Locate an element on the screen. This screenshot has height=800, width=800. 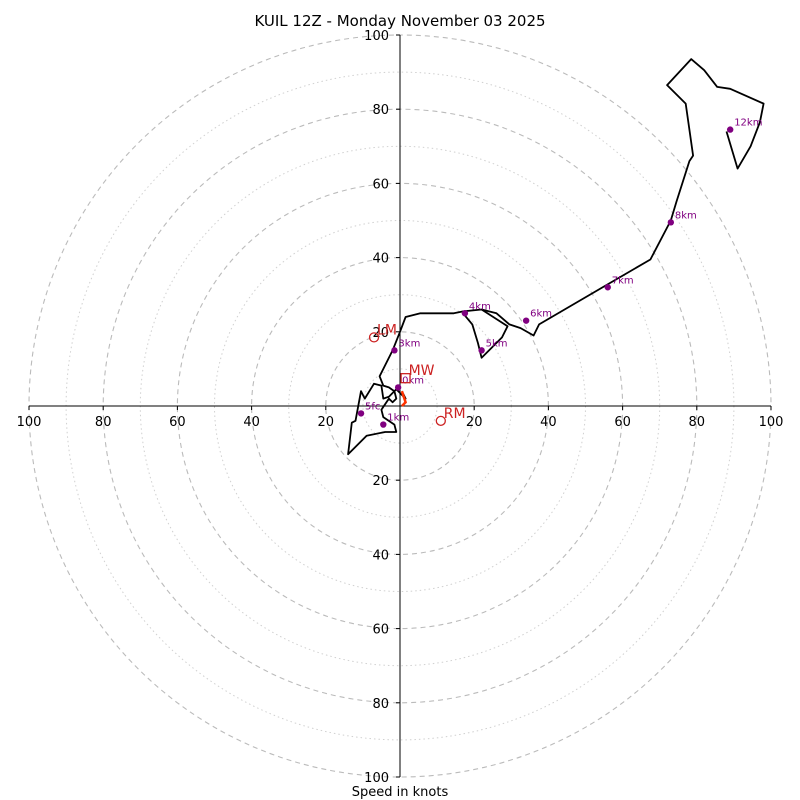
height-label: 5fc is located at coordinates (372, 406).